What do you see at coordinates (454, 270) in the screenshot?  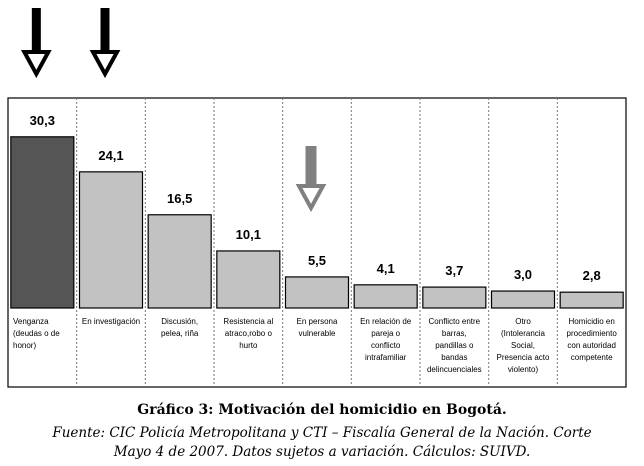 I see `data-label: 3,7` at bounding box center [454, 270].